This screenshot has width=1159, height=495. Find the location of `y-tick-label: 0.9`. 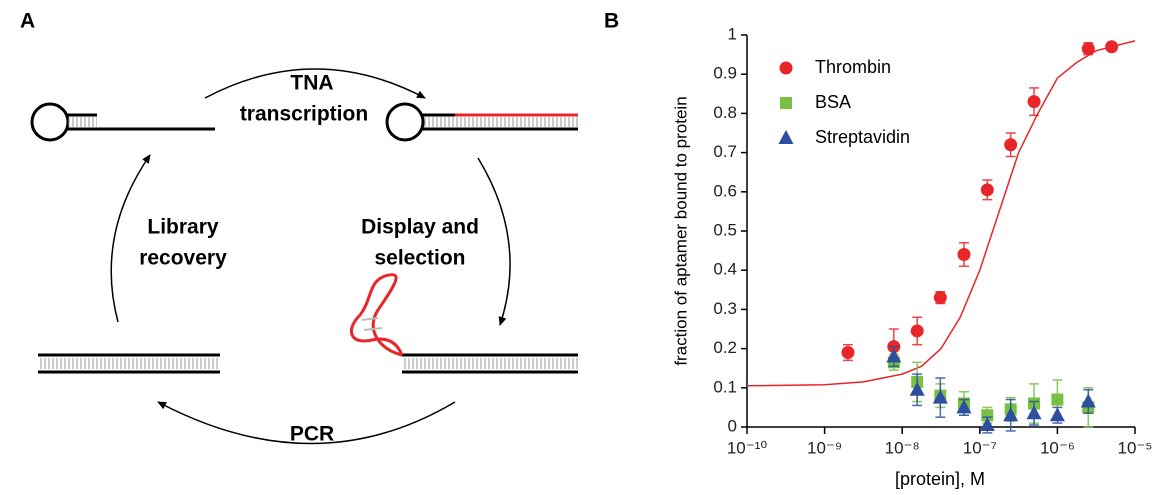

y-tick-label: 0.9 is located at coordinates (725, 73).